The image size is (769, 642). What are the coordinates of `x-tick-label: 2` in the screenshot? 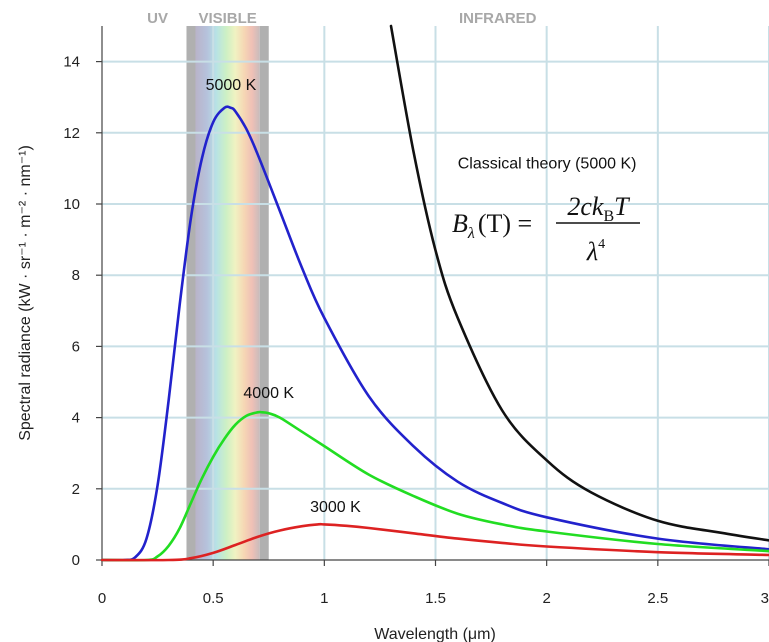 It's located at (546, 598).